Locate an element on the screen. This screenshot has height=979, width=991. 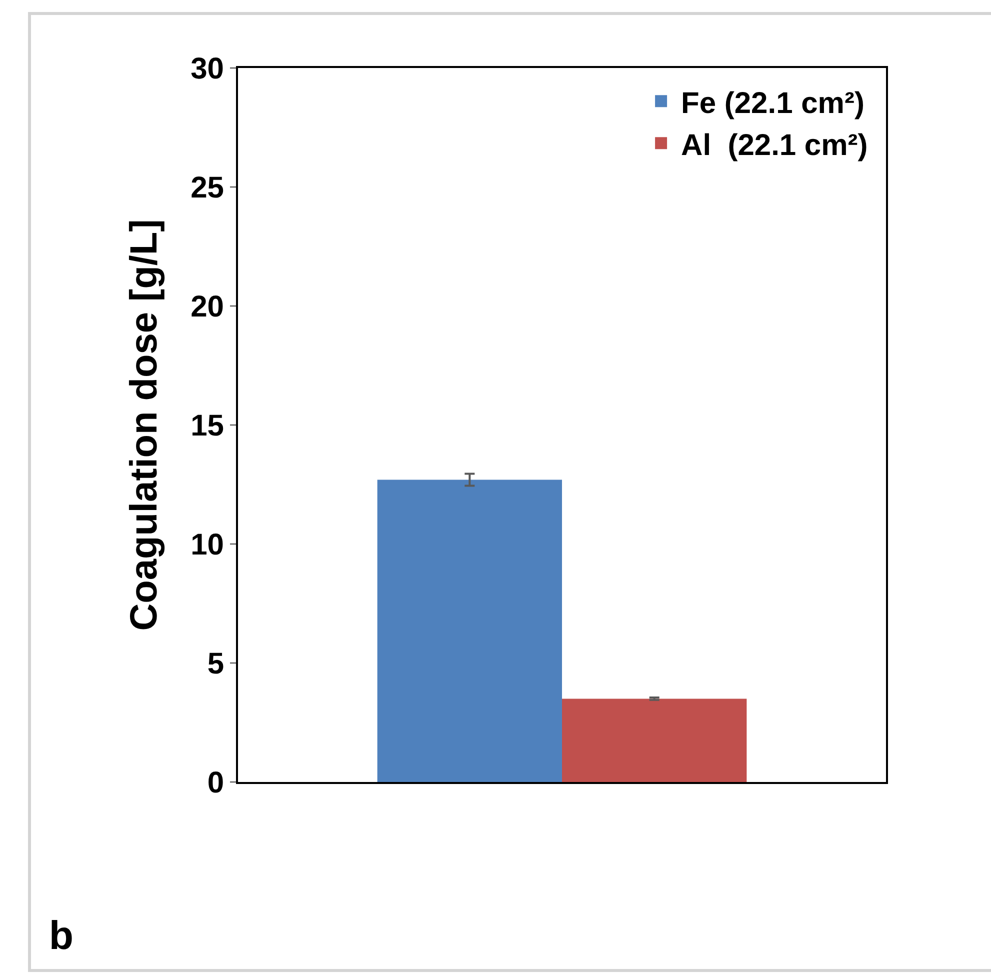
y-tick-label: 30 is located at coordinates (207, 69).